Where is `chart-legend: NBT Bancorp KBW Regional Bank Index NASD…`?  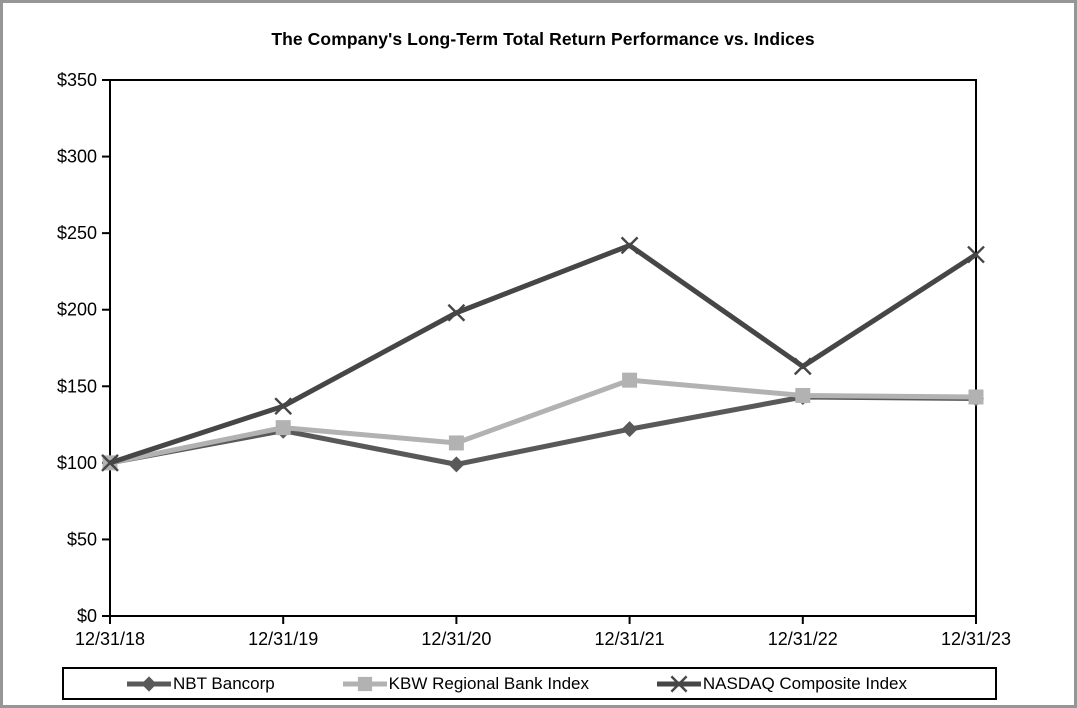 chart-legend: NBT Bancorp KBW Regional Bank Index NASD… is located at coordinates (529, 683).